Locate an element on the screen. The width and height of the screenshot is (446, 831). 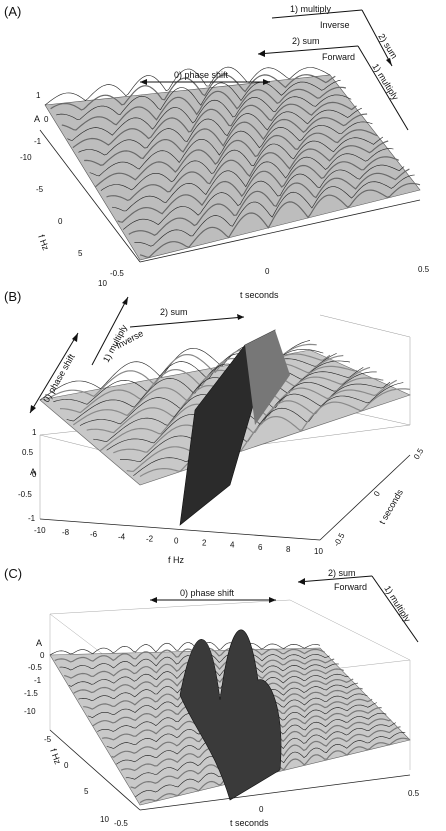
panel-letter: (A) is located at coordinates (13, 11).